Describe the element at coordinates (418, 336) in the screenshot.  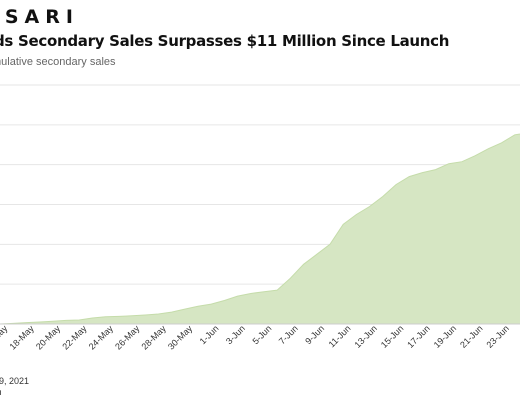
I see `x-tick-label: 17-Jun` at that location.